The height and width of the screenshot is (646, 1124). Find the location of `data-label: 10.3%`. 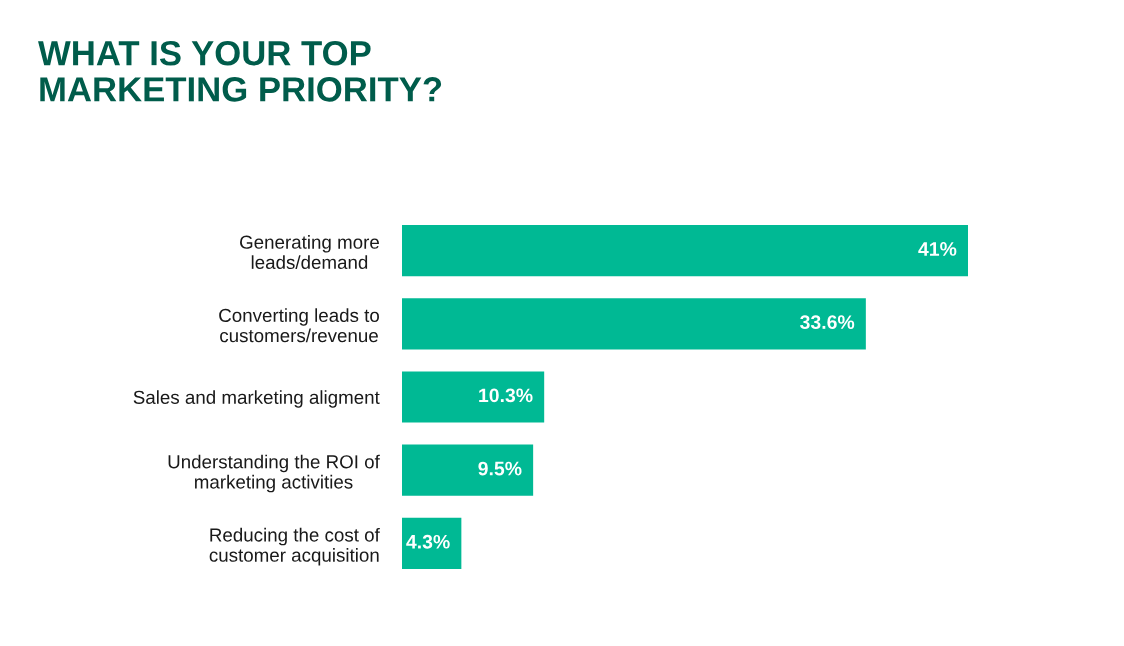

data-label: 10.3% is located at coordinates (506, 395).